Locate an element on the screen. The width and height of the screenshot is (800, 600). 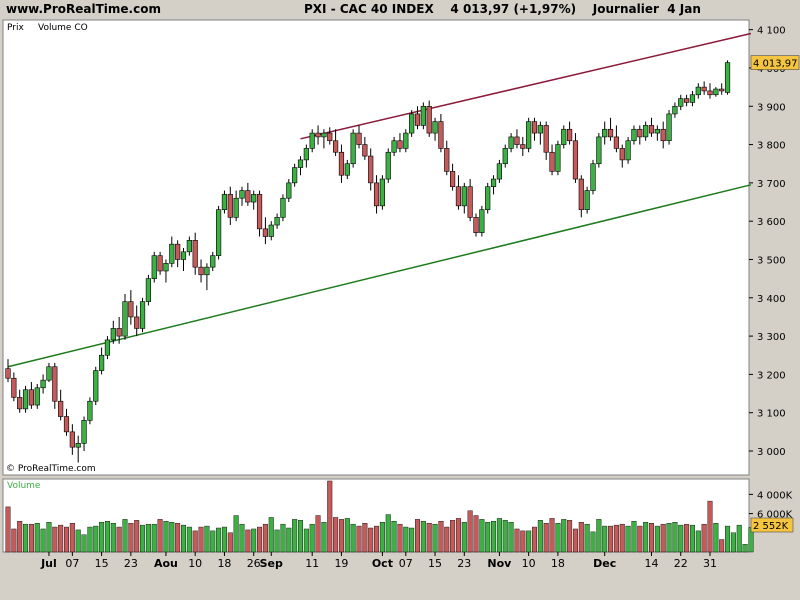
price-tick-label: 3 300 is located at coordinates (771, 337).